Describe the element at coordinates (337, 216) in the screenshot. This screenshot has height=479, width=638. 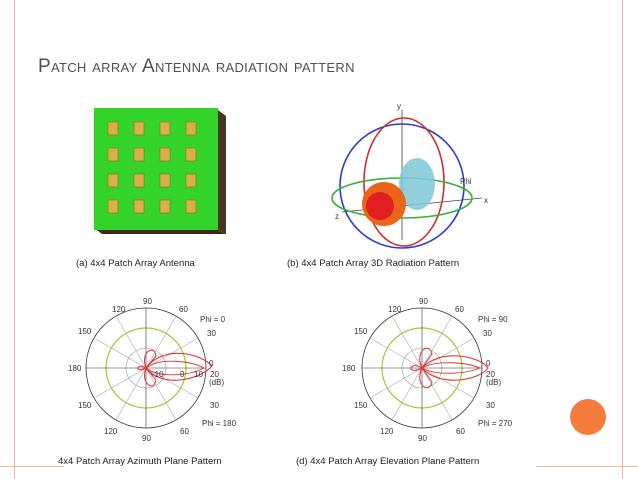
I see `axis-z-label: z` at that location.